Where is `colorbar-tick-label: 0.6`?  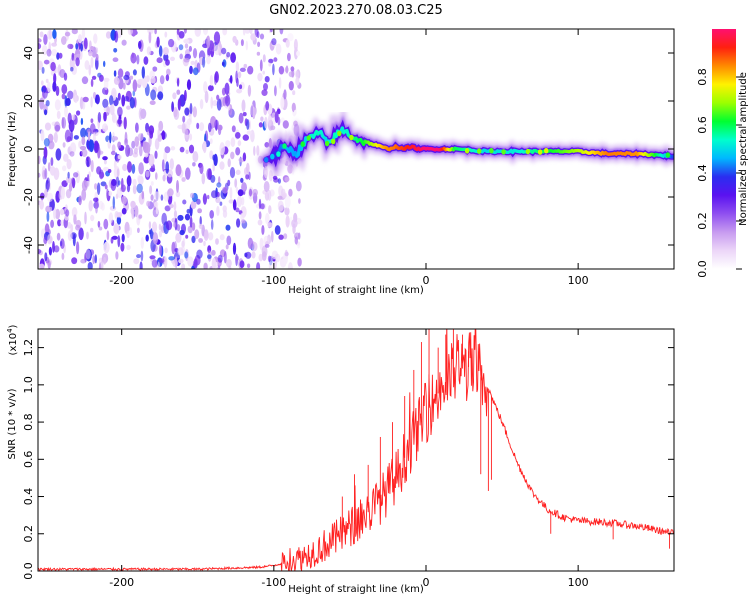
colorbar-tick-label: 0.6 is located at coordinates (702, 125).